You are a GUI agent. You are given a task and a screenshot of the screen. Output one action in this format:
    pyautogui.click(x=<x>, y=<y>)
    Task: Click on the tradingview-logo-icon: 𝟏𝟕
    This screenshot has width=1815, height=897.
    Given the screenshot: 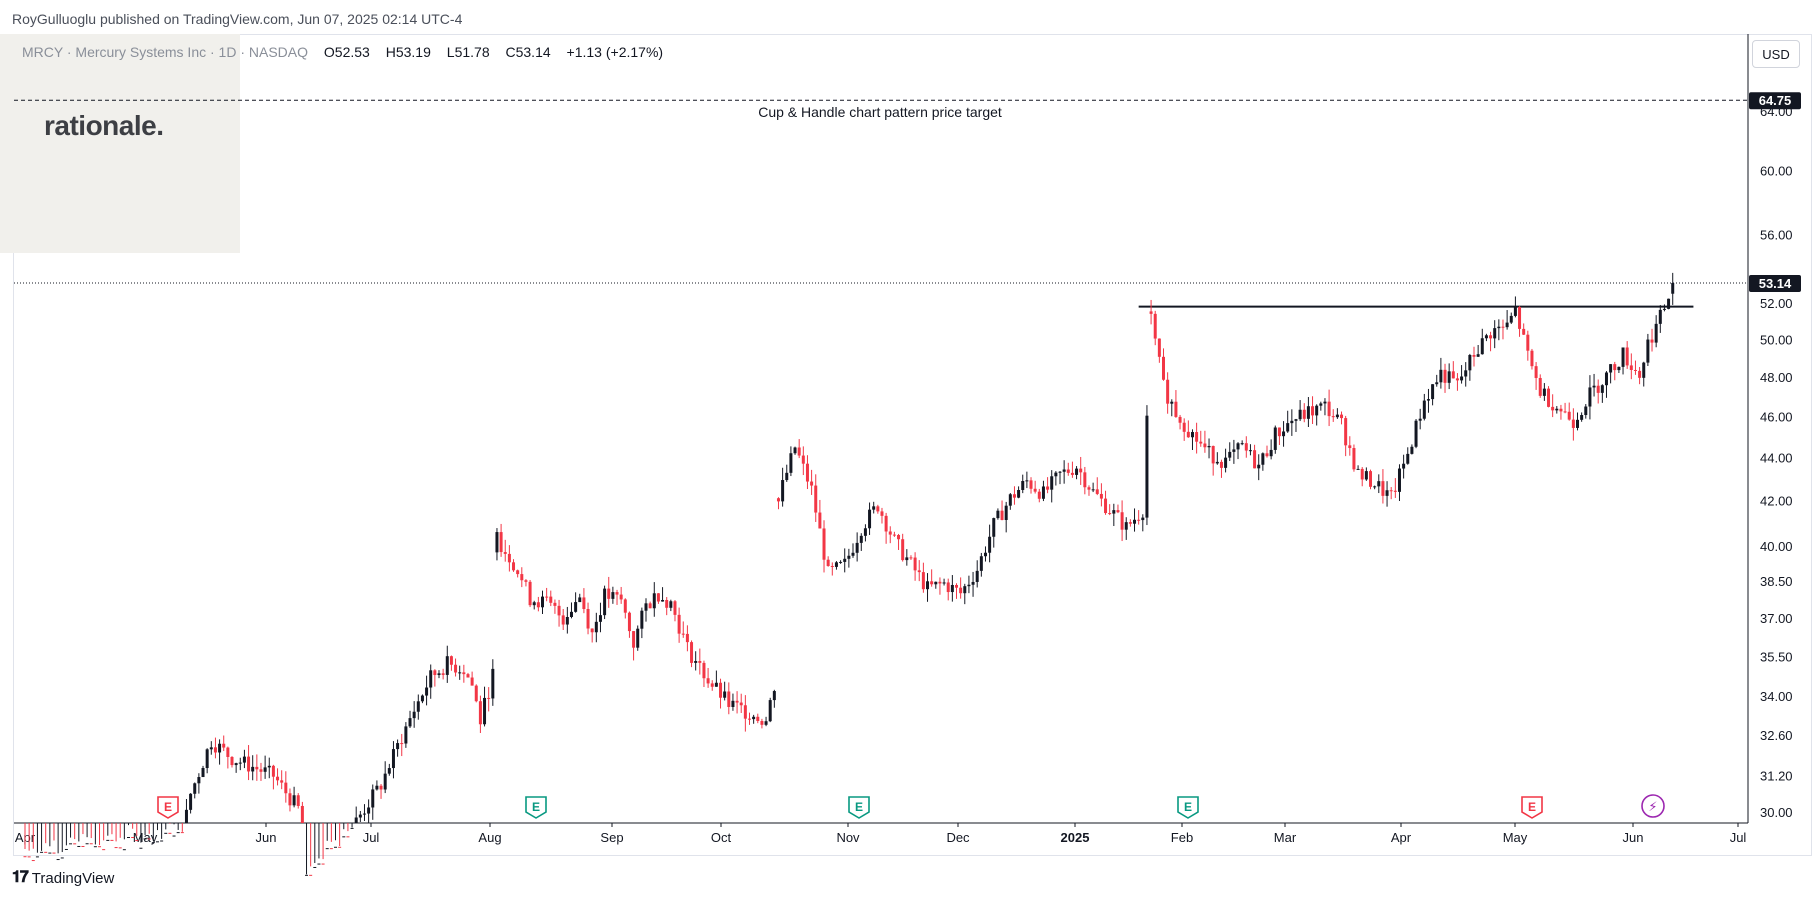 What is the action you would take?
    pyautogui.click(x=20, y=877)
    